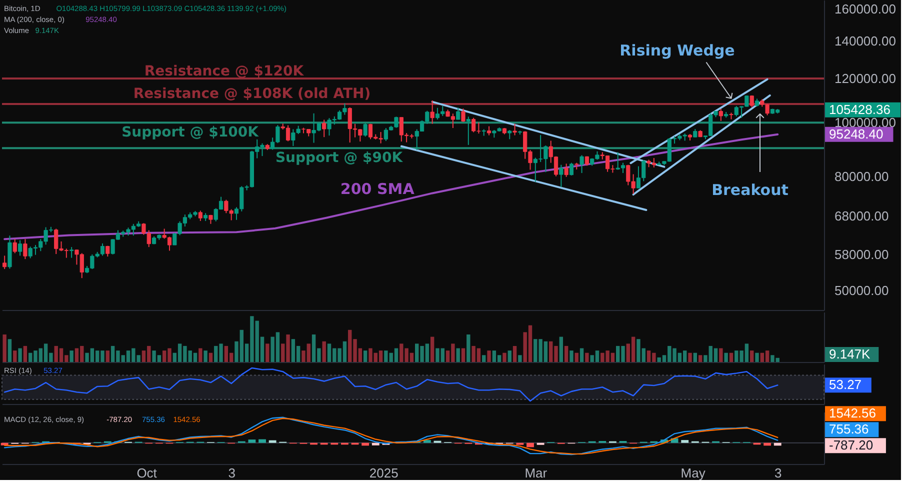 The width and height of the screenshot is (904, 488). Describe the element at coordinates (693, 473) in the screenshot. I see `x-tick-label: May` at that location.